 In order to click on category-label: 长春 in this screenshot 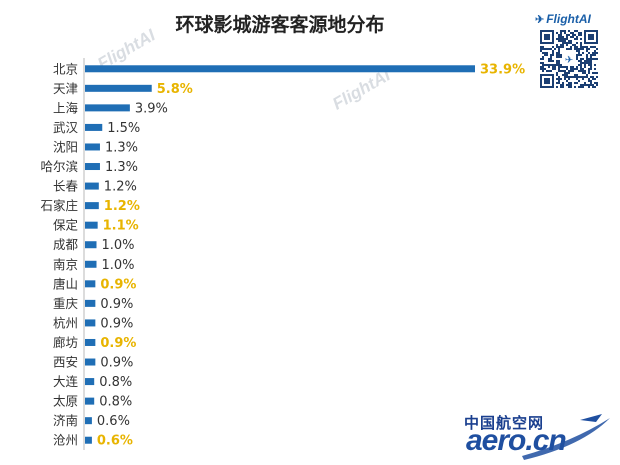, I will do `click(66, 186)`.